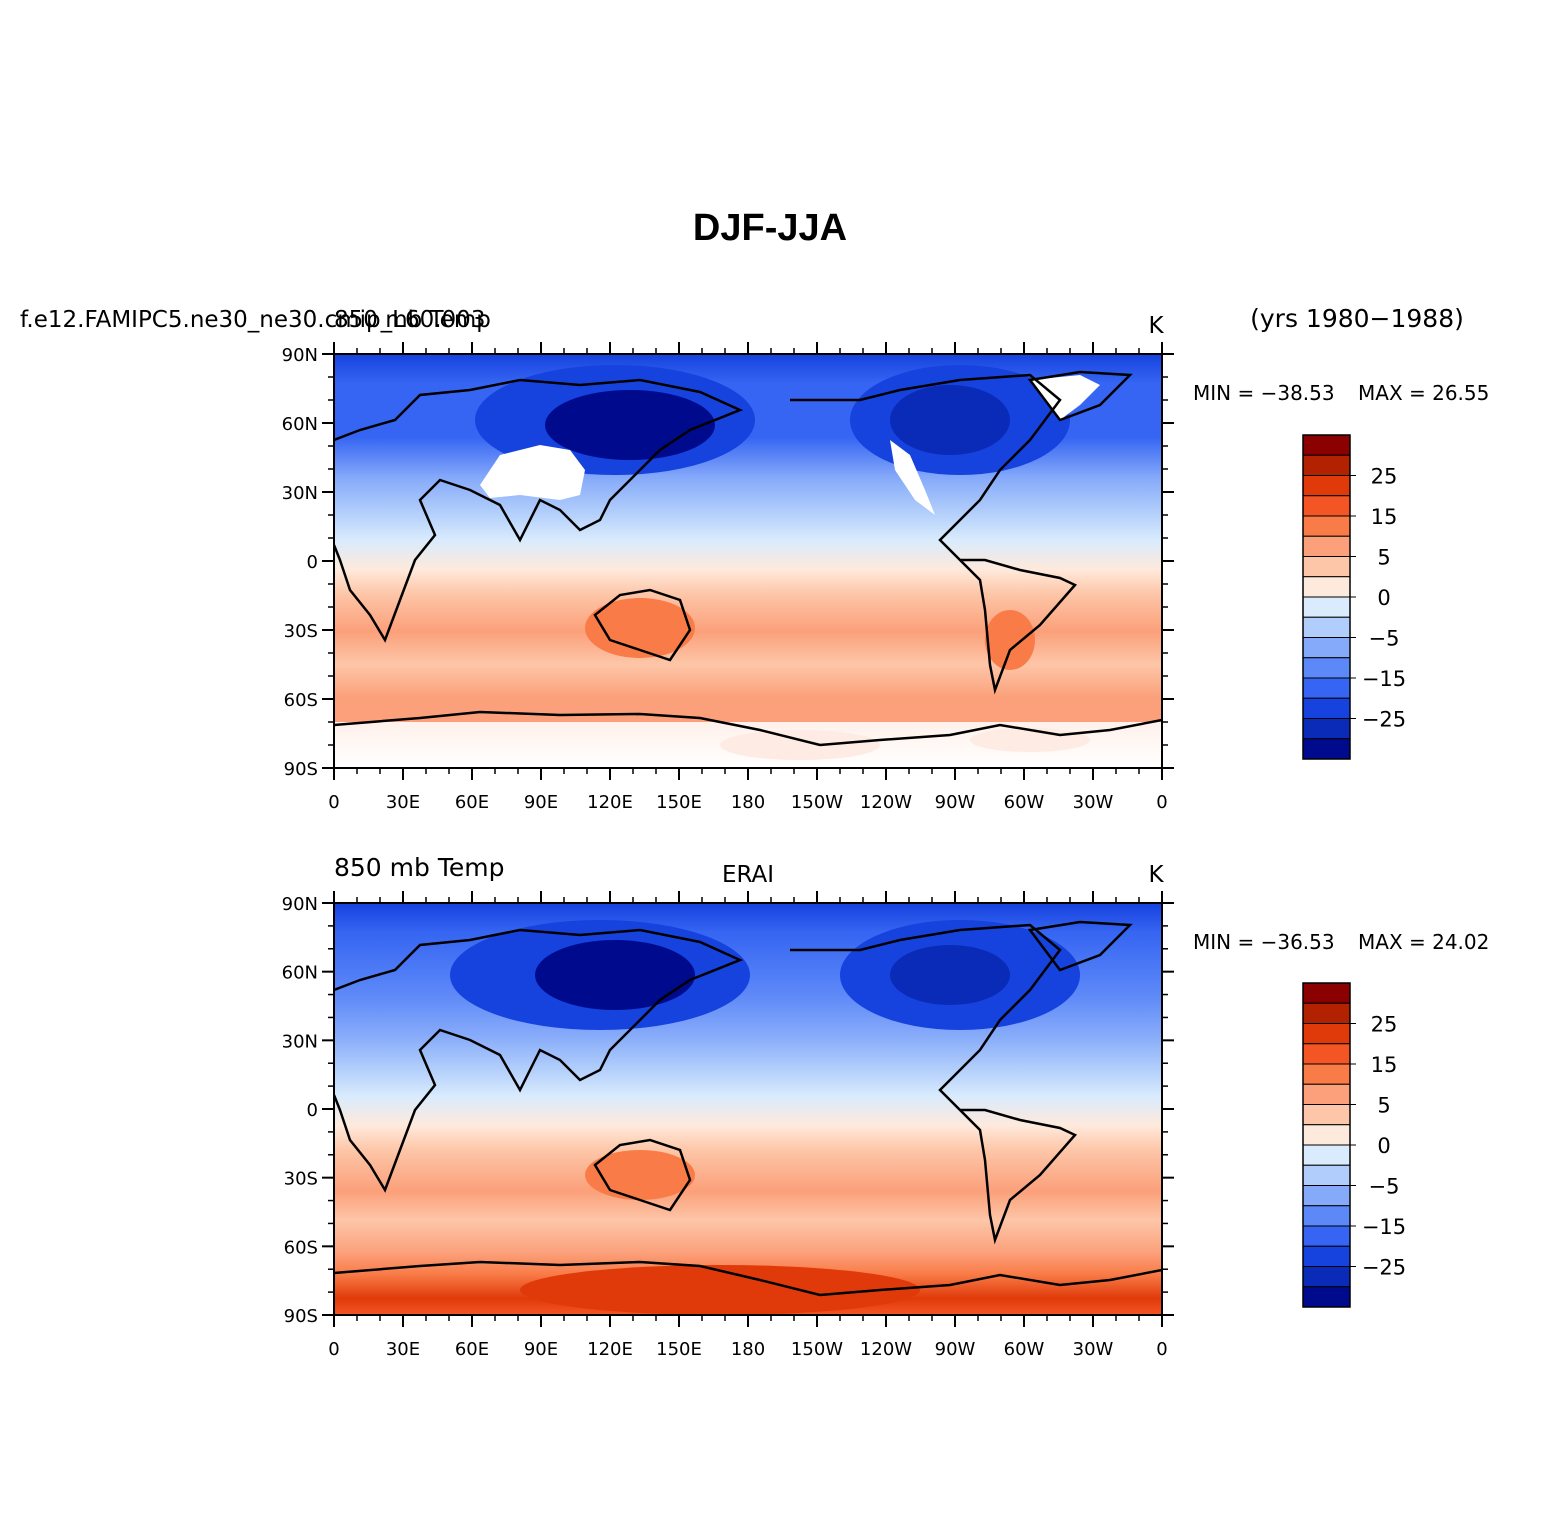 The image size is (1541, 1538). I want to click on panel-erai-dataset-label: ERAI, so click(748, 875).